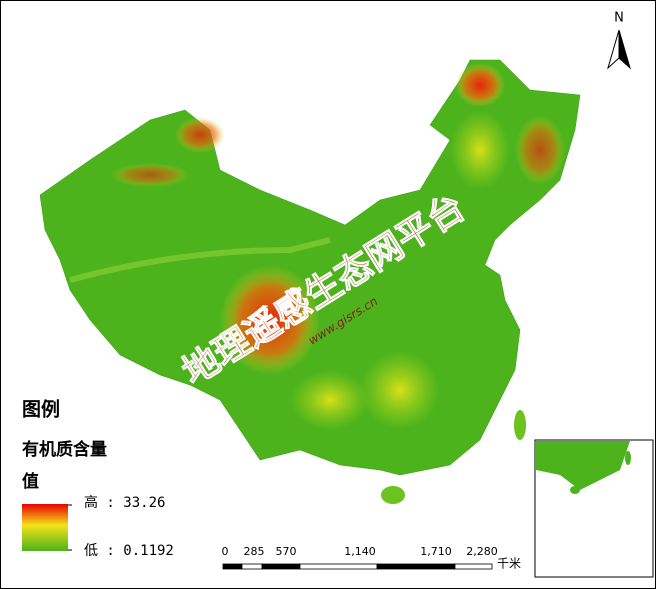 The height and width of the screenshot is (589, 656). Describe the element at coordinates (64, 449) in the screenshot. I see `legend-layer: 有机质含量` at that location.